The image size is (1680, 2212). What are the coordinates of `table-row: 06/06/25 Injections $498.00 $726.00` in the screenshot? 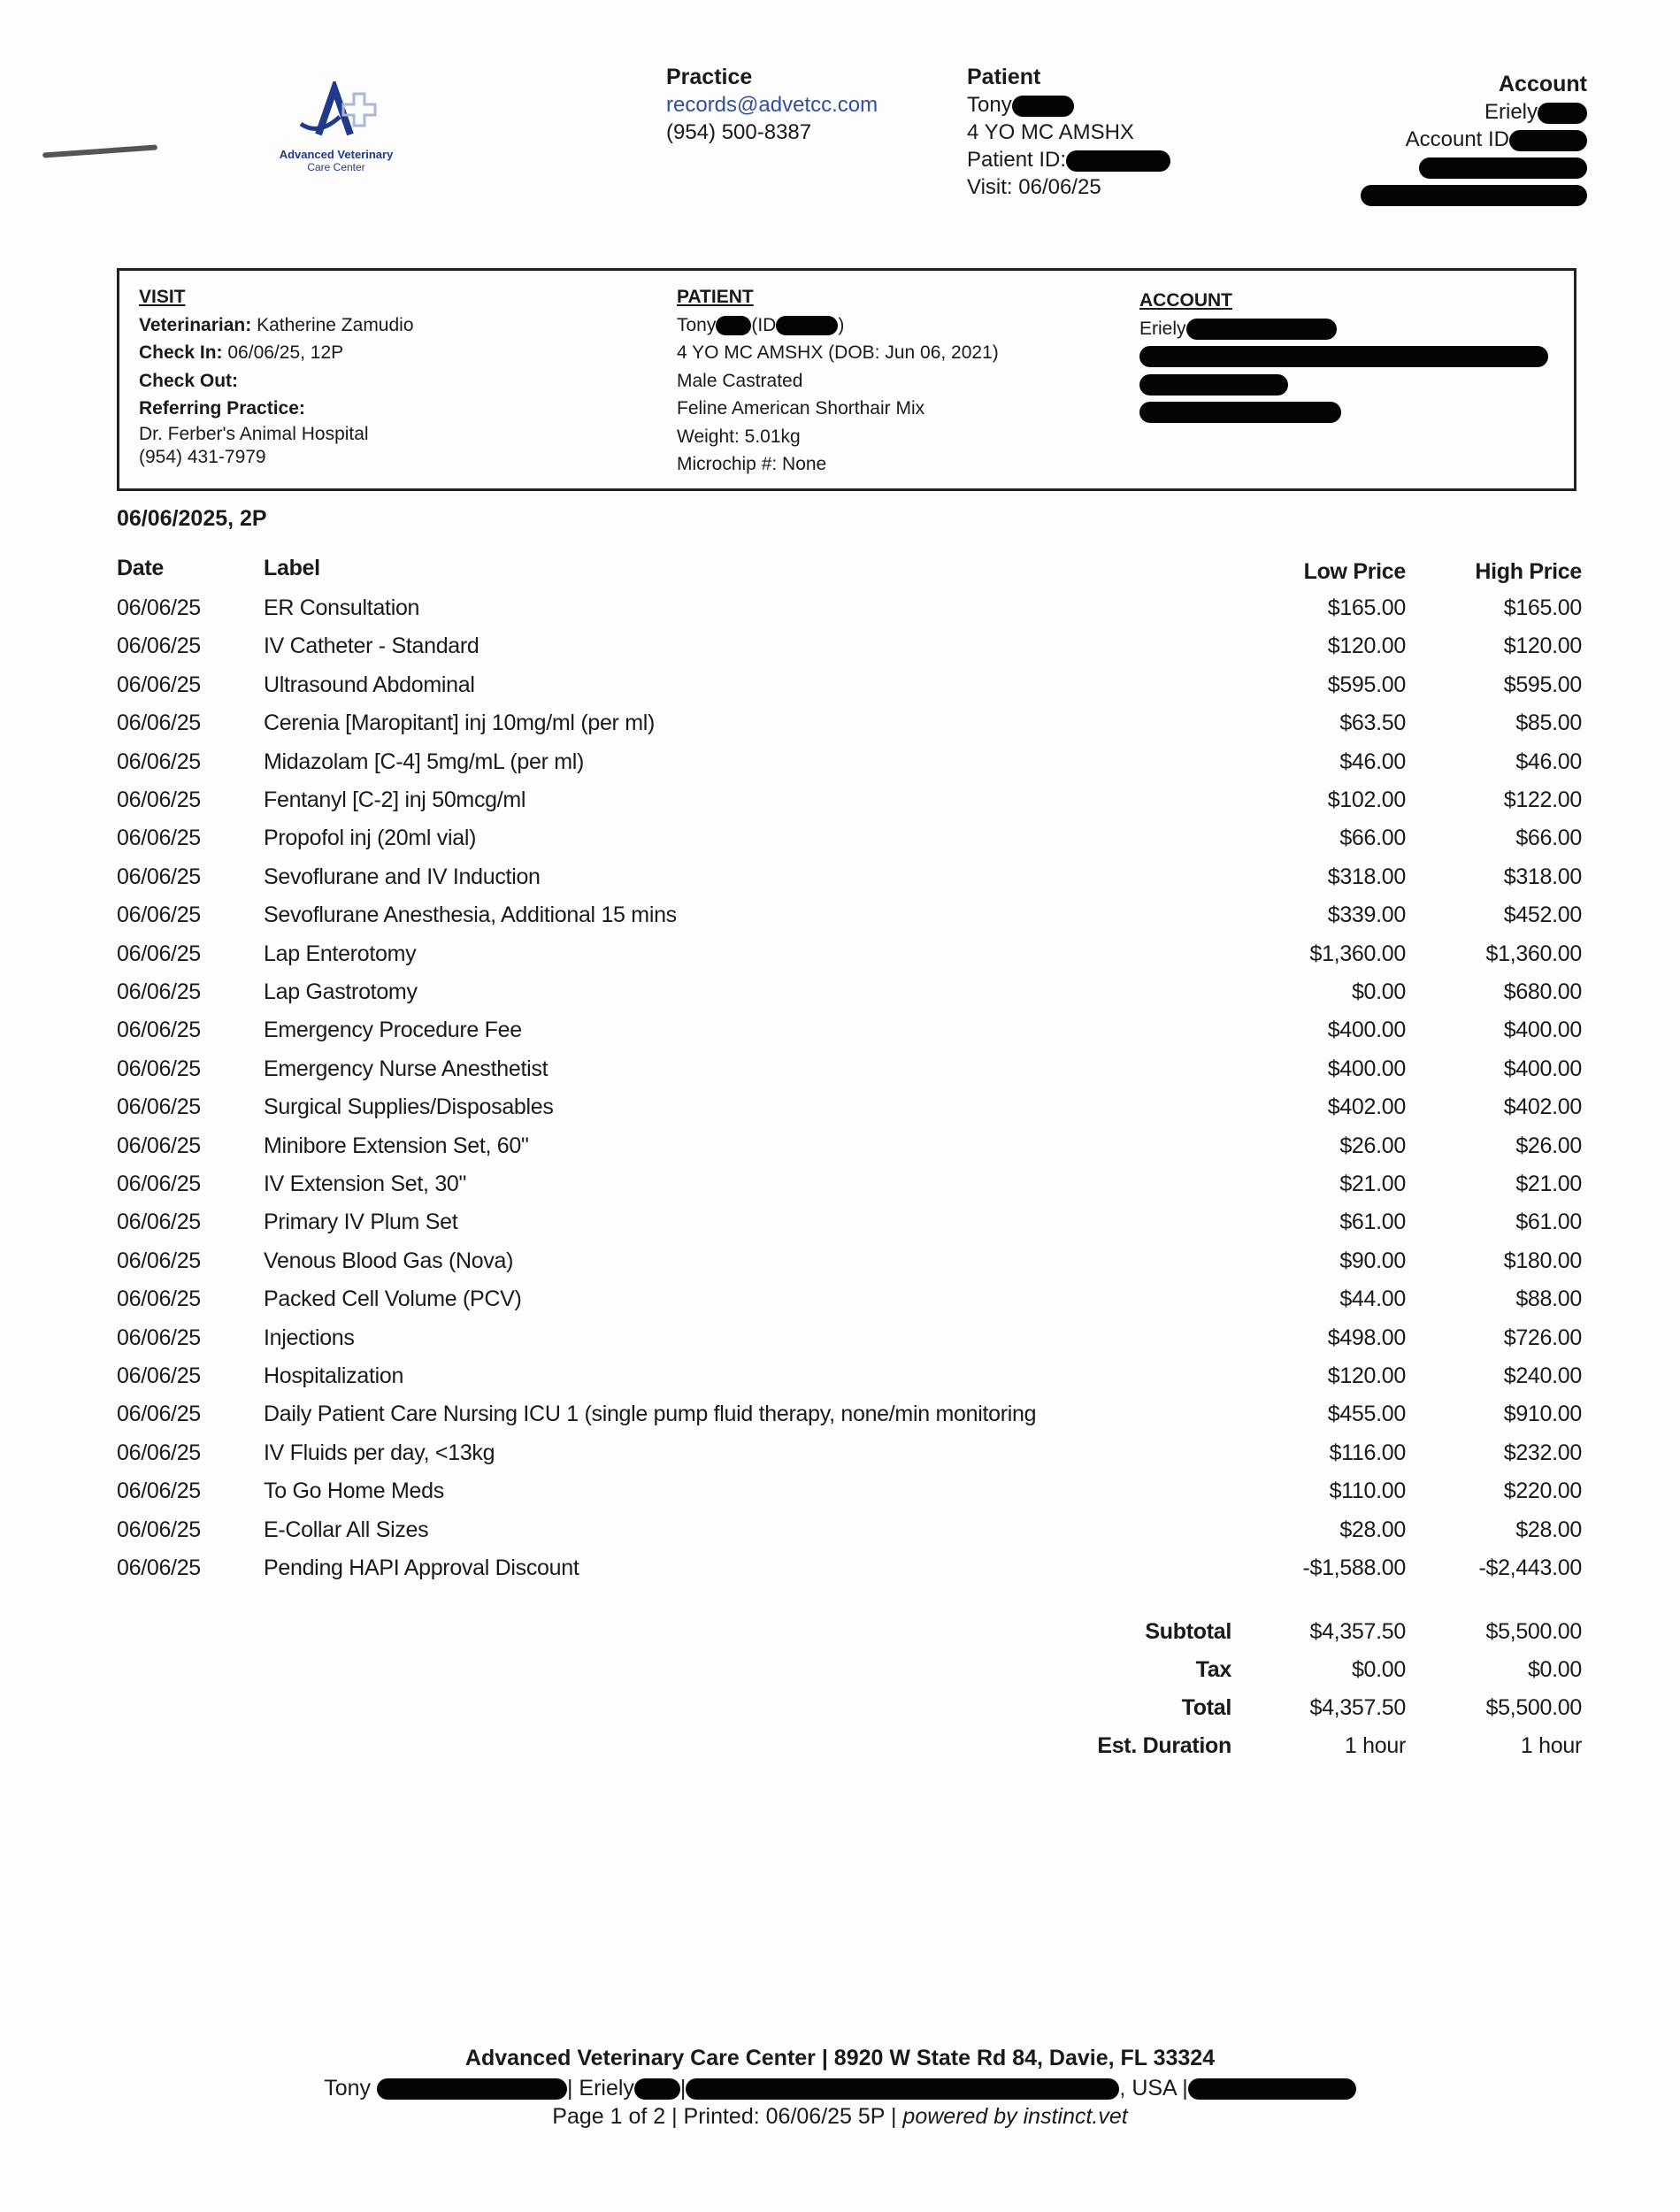 It's located at (840, 1344).